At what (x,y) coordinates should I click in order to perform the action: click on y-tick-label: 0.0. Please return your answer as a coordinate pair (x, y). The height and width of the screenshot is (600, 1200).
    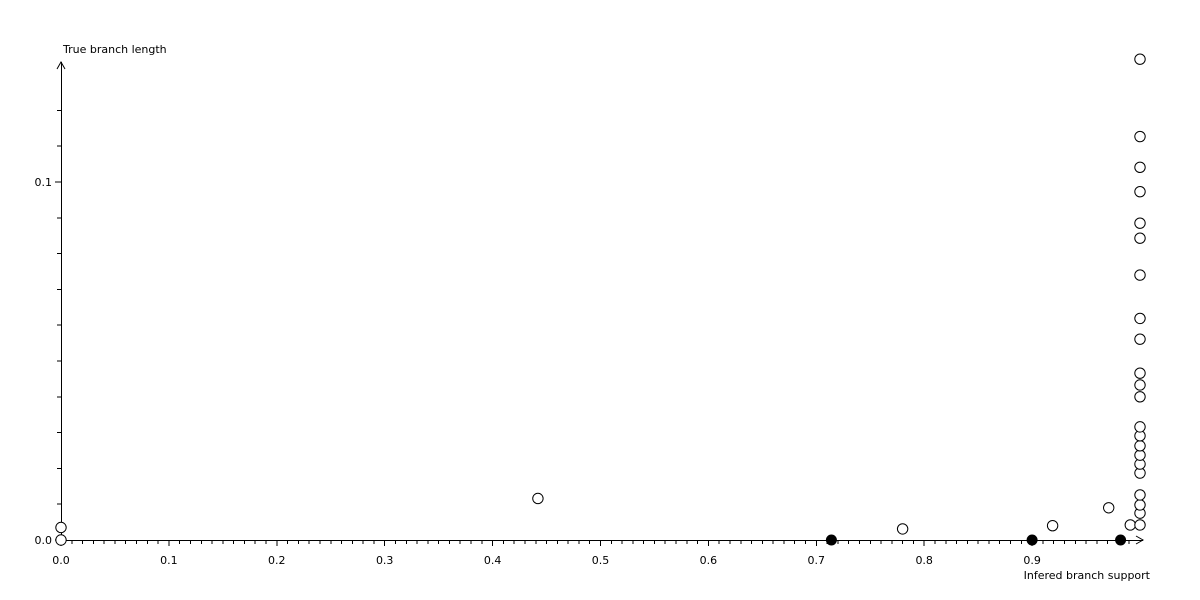
    Looking at the image, I should click on (44, 540).